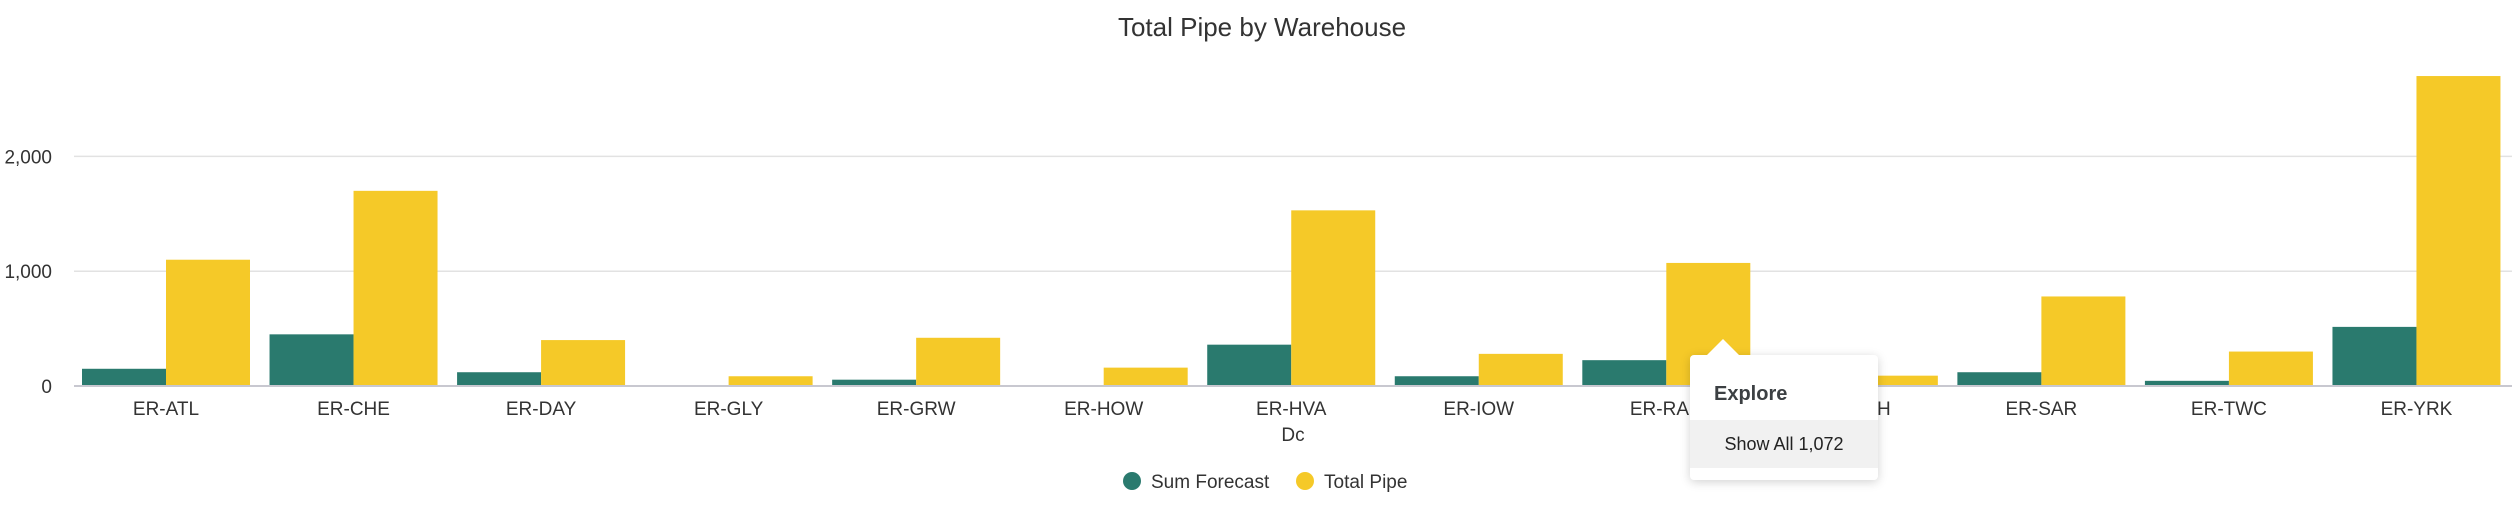  Describe the element at coordinates (916, 409) in the screenshot. I see `x-tick-label: ER-GRW` at that location.